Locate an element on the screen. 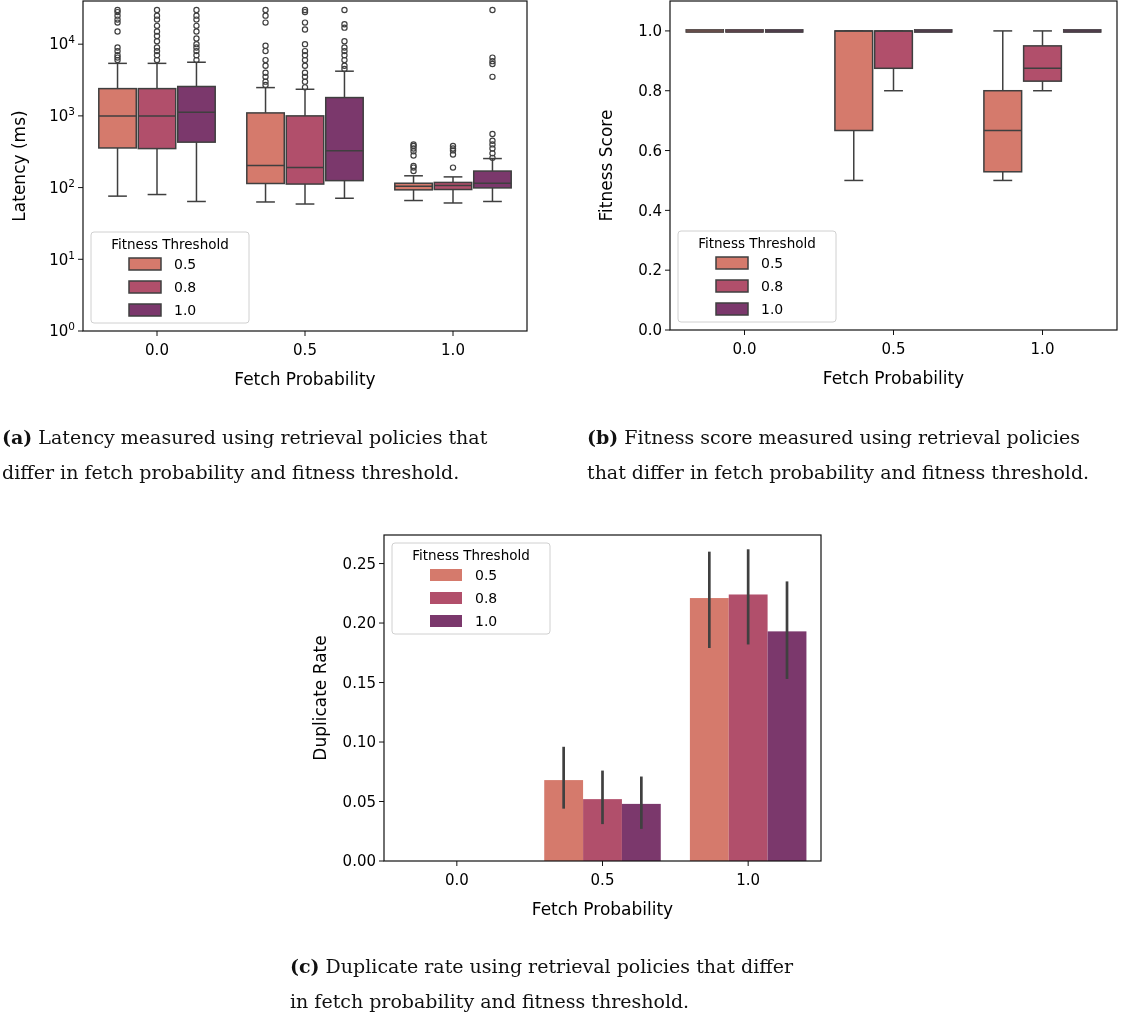 The height and width of the screenshot is (1017, 1131). y-tick-label: 0.25 is located at coordinates (359, 563).